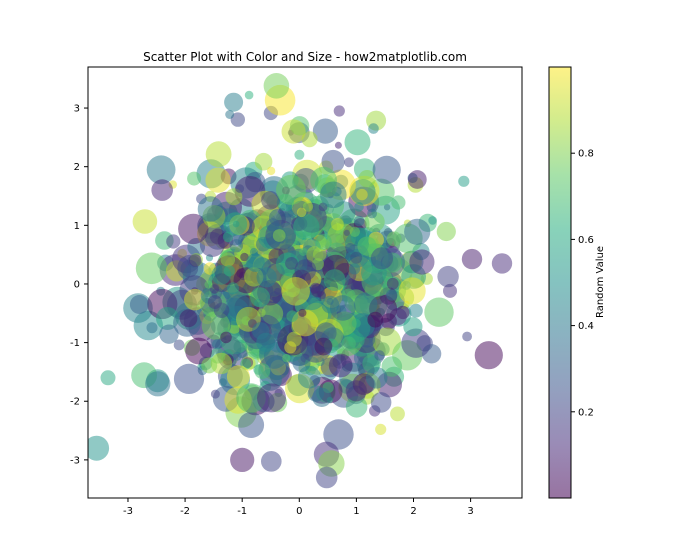 The image size is (700, 560). I want to click on x-tick-label: 0, so click(299, 511).